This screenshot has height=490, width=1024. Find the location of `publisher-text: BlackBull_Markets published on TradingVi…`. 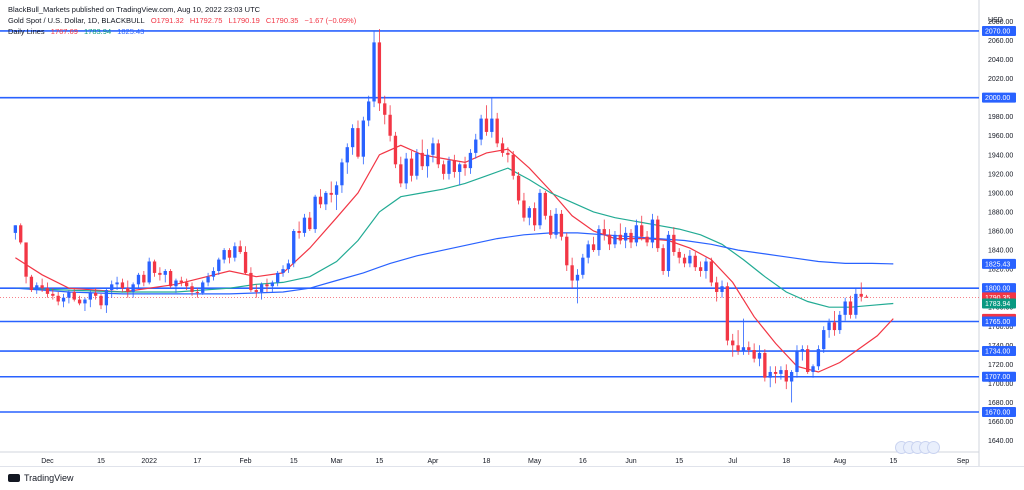

publisher-text: BlackBull_Markets published on TradingVi… is located at coordinates (134, 9).